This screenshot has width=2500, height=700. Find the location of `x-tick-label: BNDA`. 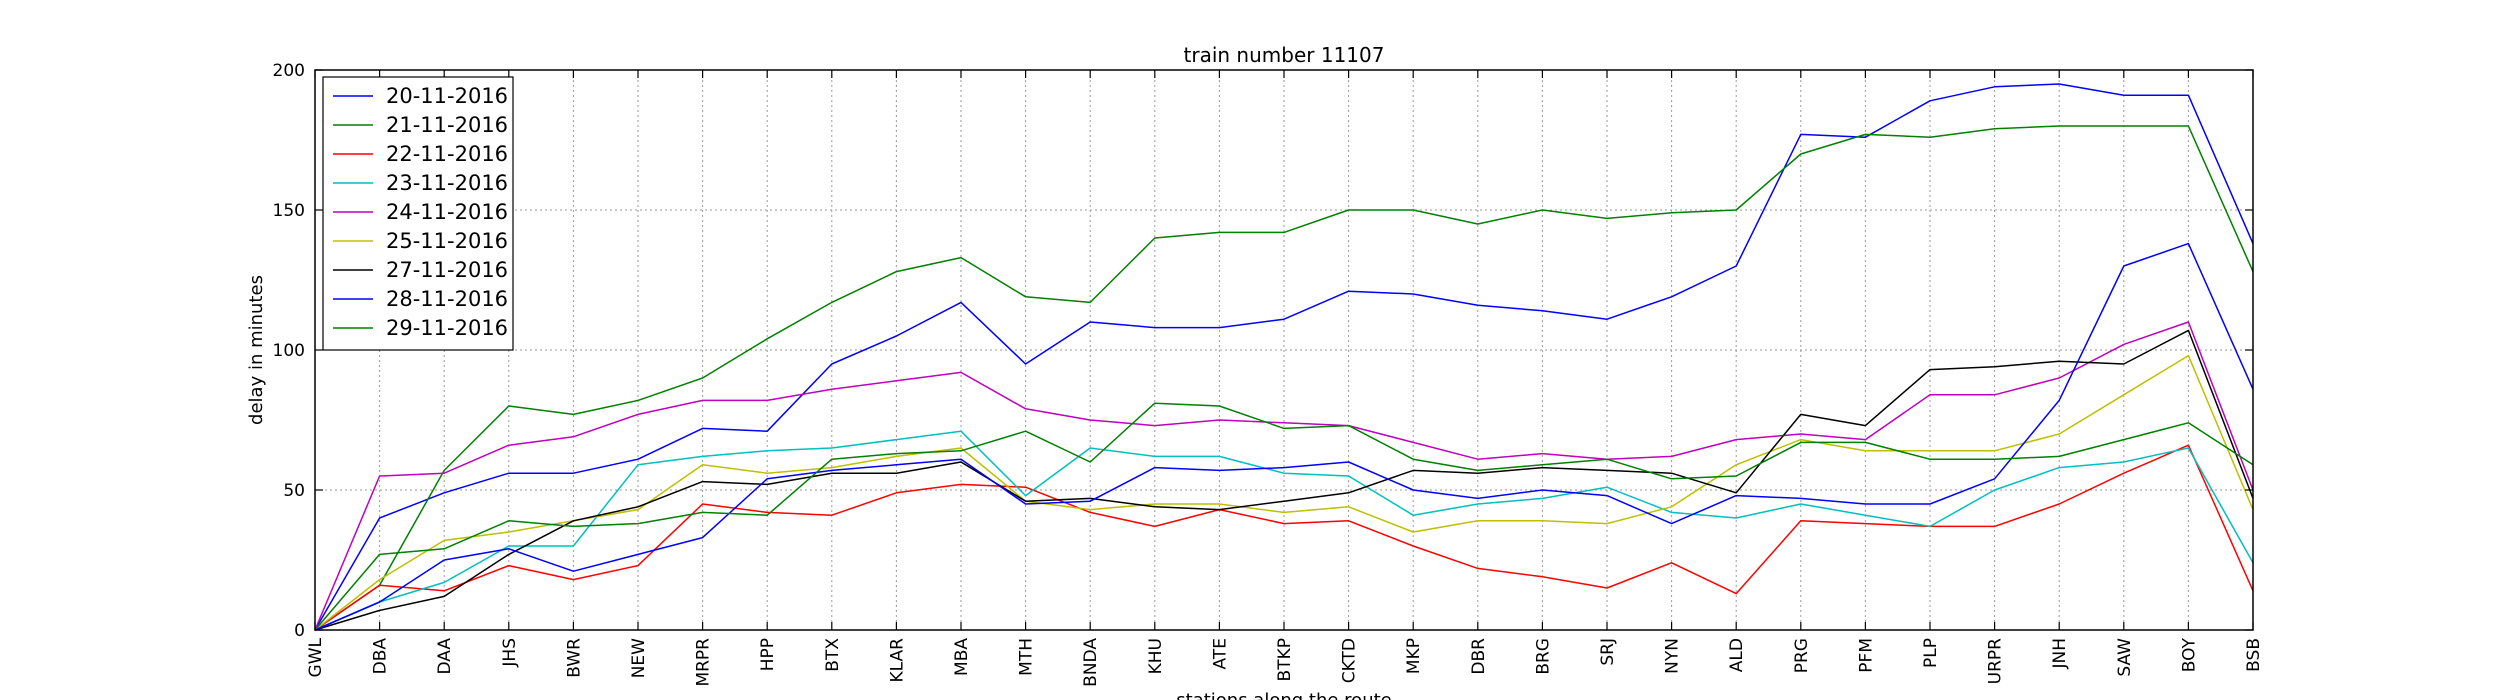

x-tick-label: BNDA is located at coordinates (1091, 662).